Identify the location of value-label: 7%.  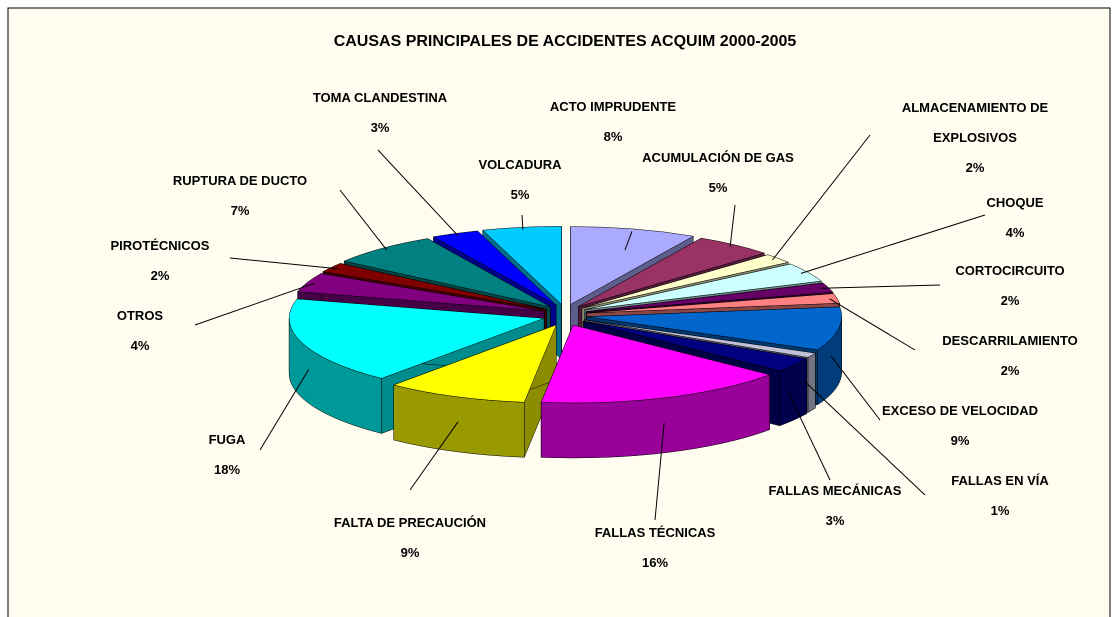
(240, 210).